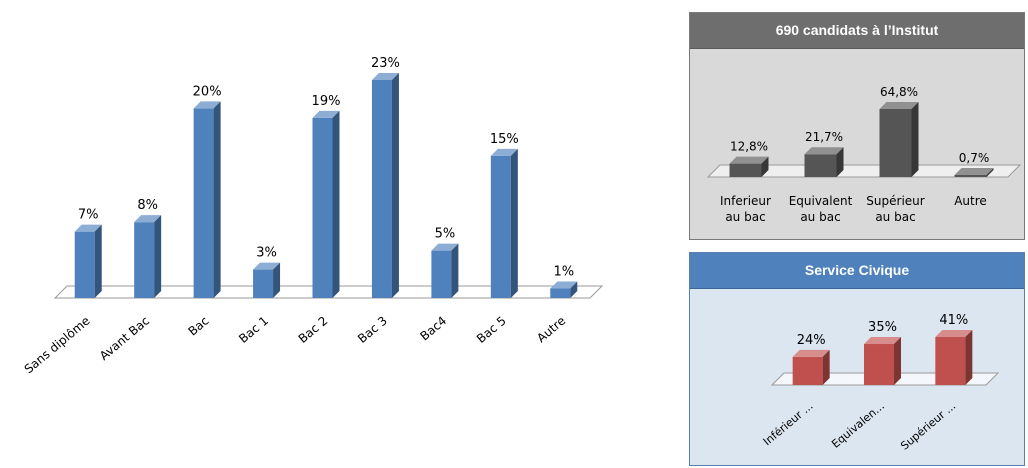  What do you see at coordinates (504, 139) in the screenshot?
I see `data-label-8: 15%` at bounding box center [504, 139].